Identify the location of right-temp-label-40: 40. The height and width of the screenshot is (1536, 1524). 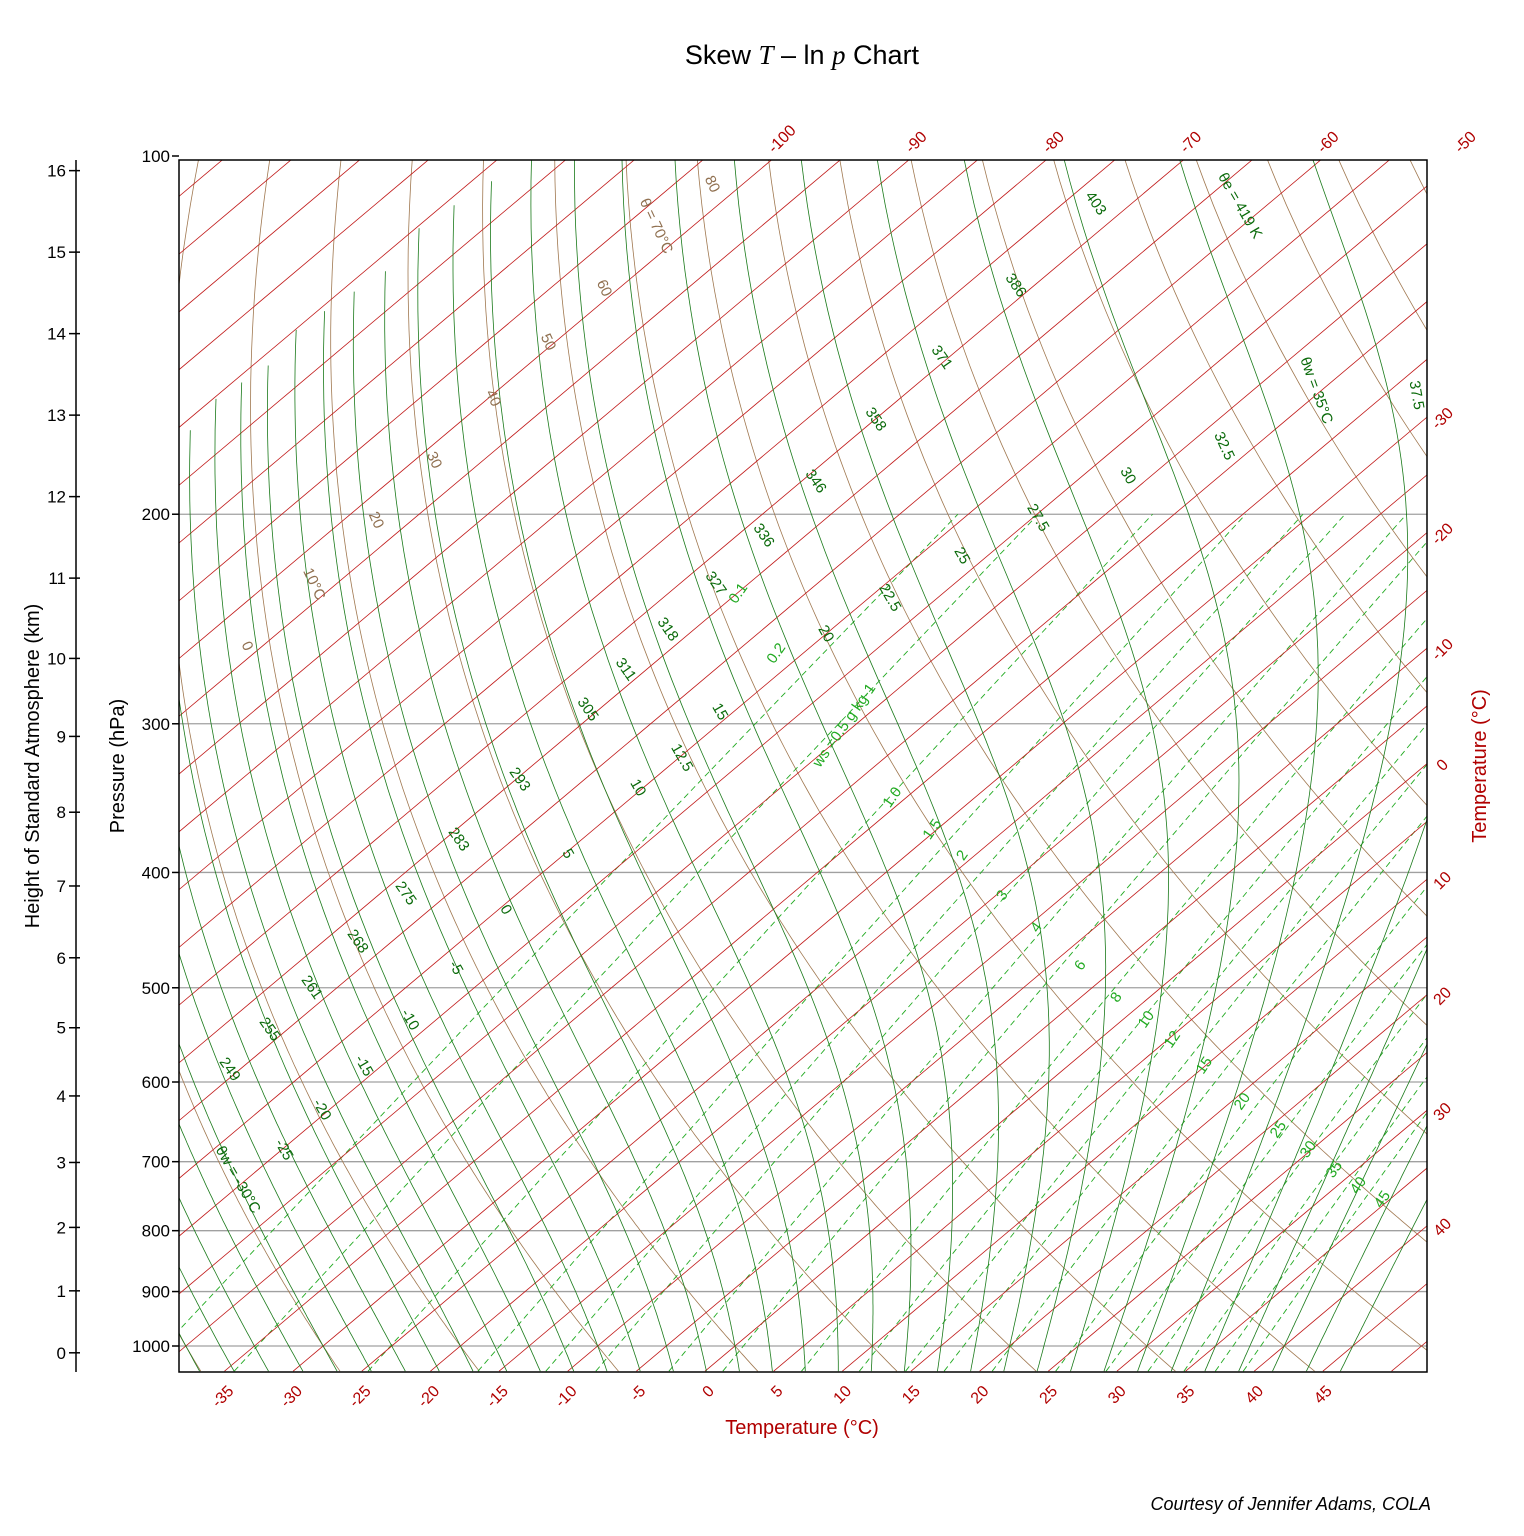
(1443, 1227).